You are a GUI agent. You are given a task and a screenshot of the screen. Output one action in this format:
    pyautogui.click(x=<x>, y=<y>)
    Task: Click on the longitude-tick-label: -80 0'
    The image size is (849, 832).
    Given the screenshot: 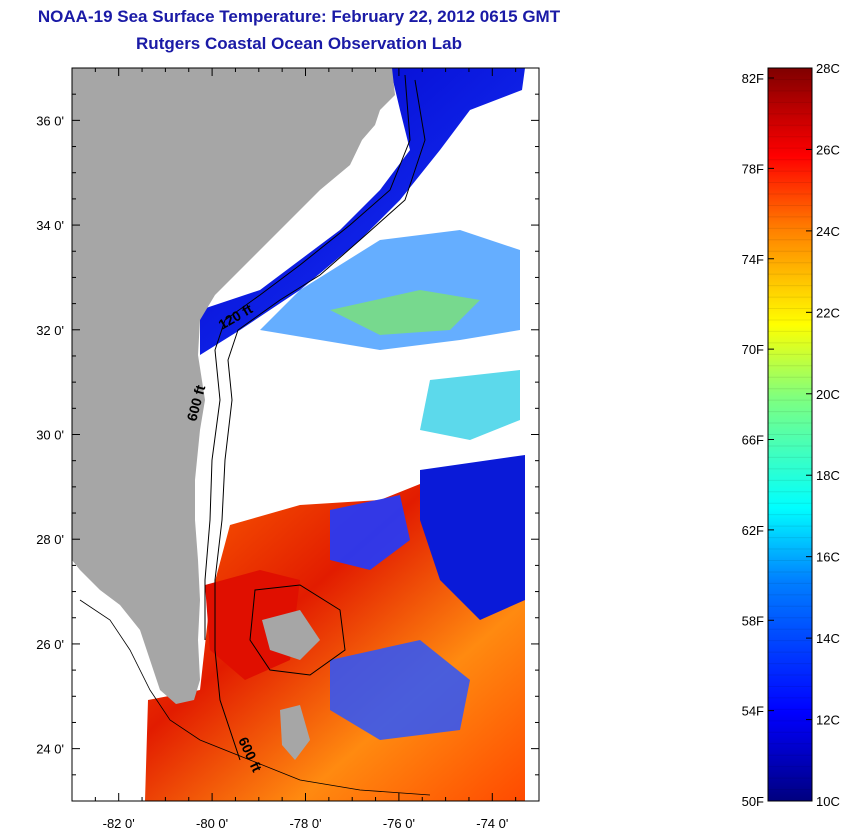 What is the action you would take?
    pyautogui.click(x=212, y=823)
    